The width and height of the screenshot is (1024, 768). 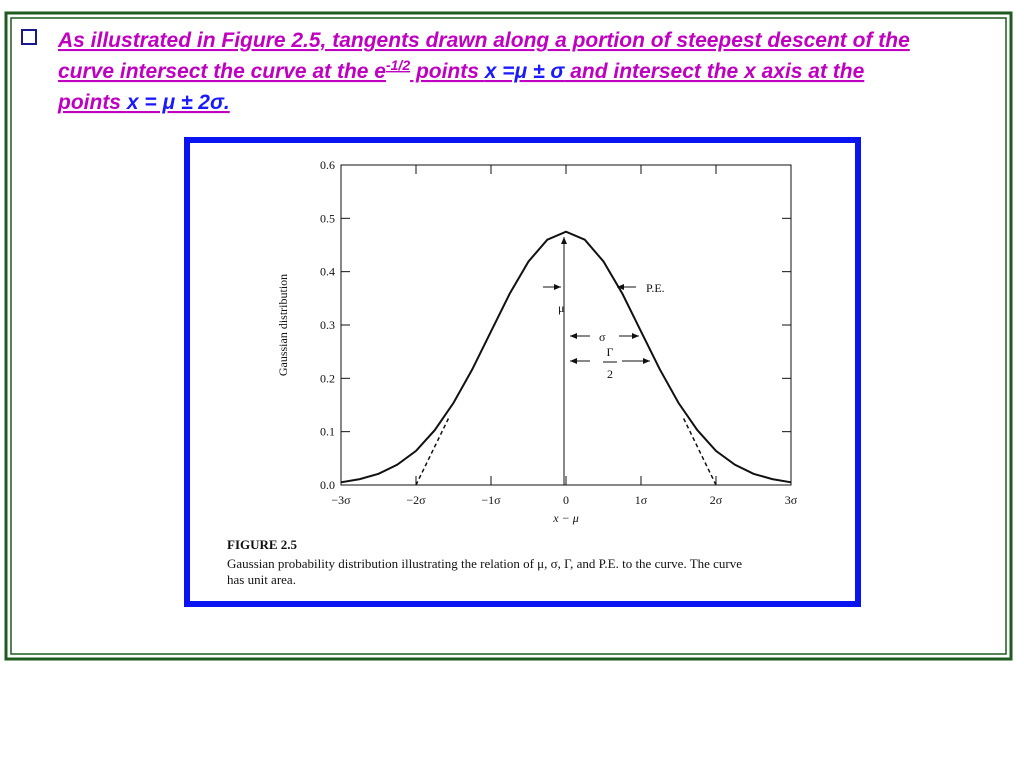 I want to click on y-tick-label: 0.2, so click(x=327, y=378).